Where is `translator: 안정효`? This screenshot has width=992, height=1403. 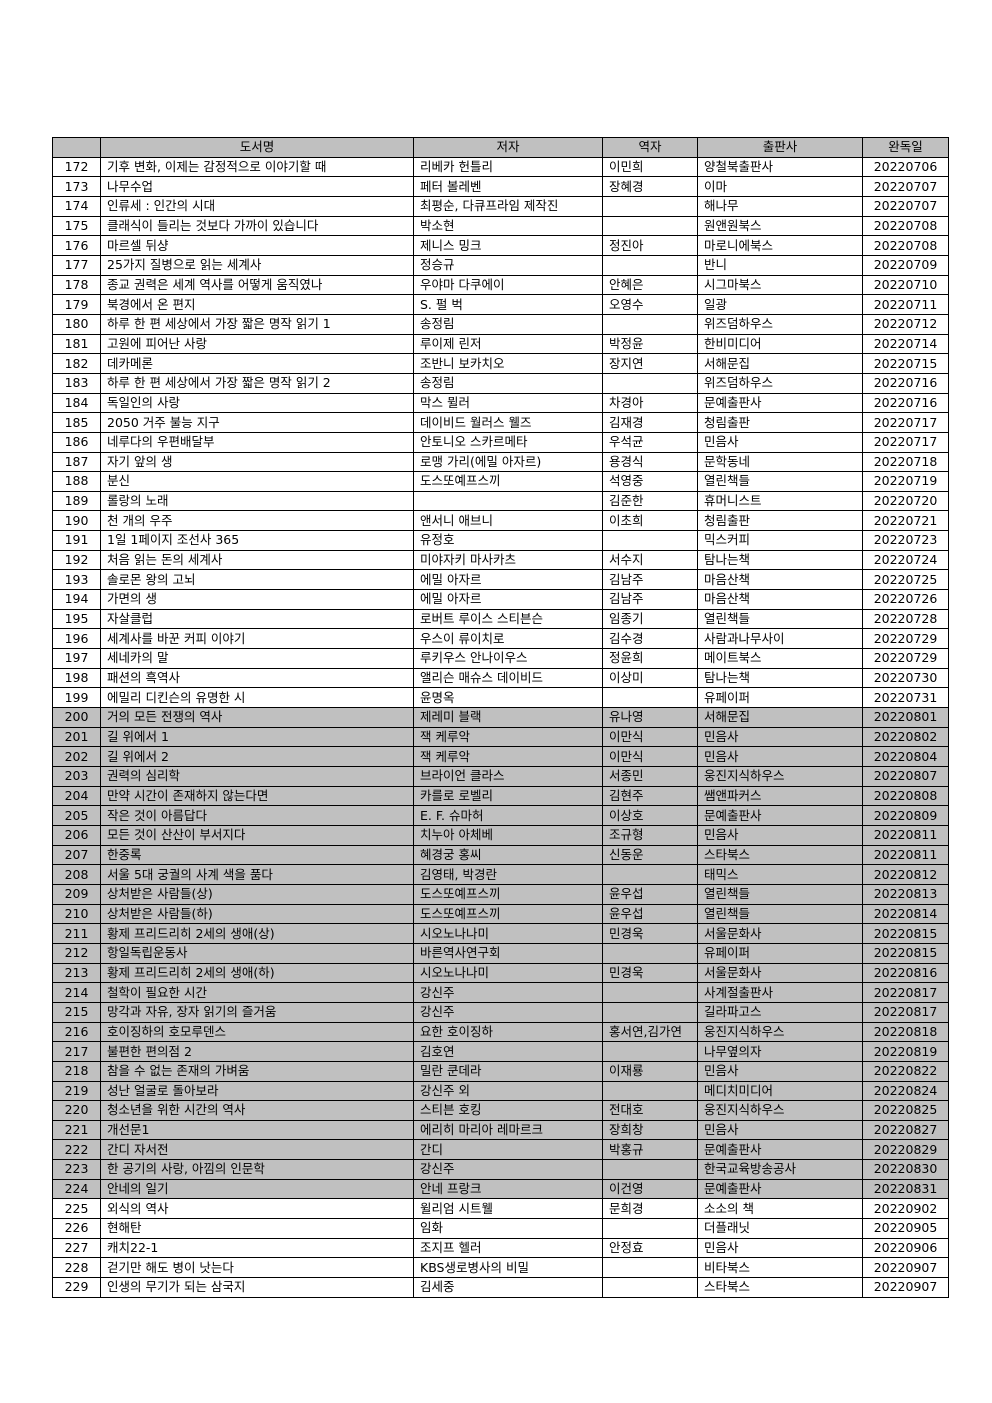
translator: 안정효 is located at coordinates (650, 1248).